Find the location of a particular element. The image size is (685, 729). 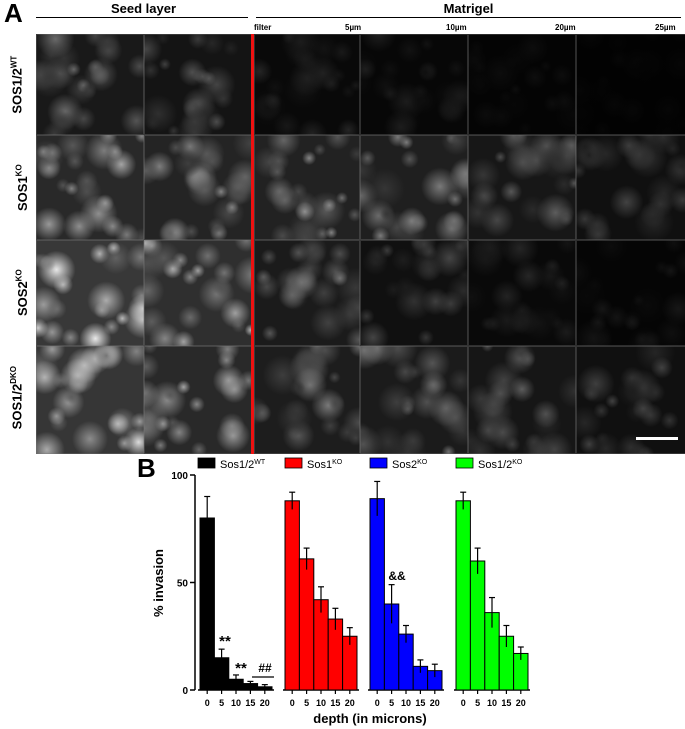

depth-label-20um: 20µm is located at coordinates (565, 27).